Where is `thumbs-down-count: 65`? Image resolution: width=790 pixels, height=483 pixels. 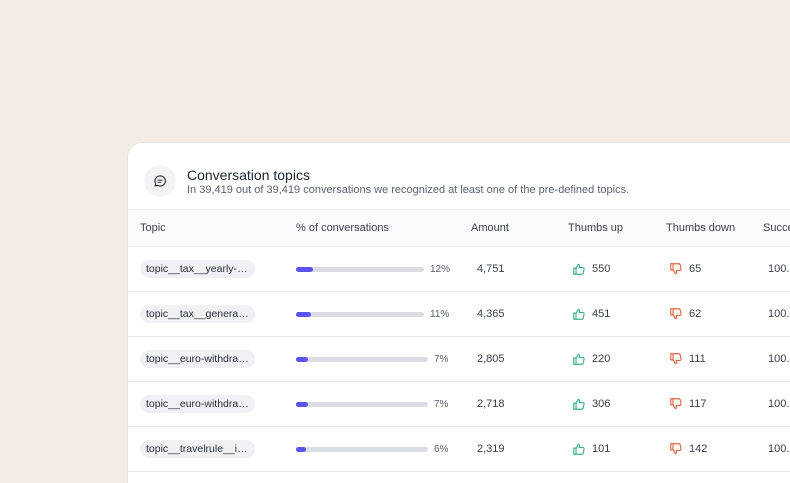
thumbs-down-count: 65 is located at coordinates (695, 269).